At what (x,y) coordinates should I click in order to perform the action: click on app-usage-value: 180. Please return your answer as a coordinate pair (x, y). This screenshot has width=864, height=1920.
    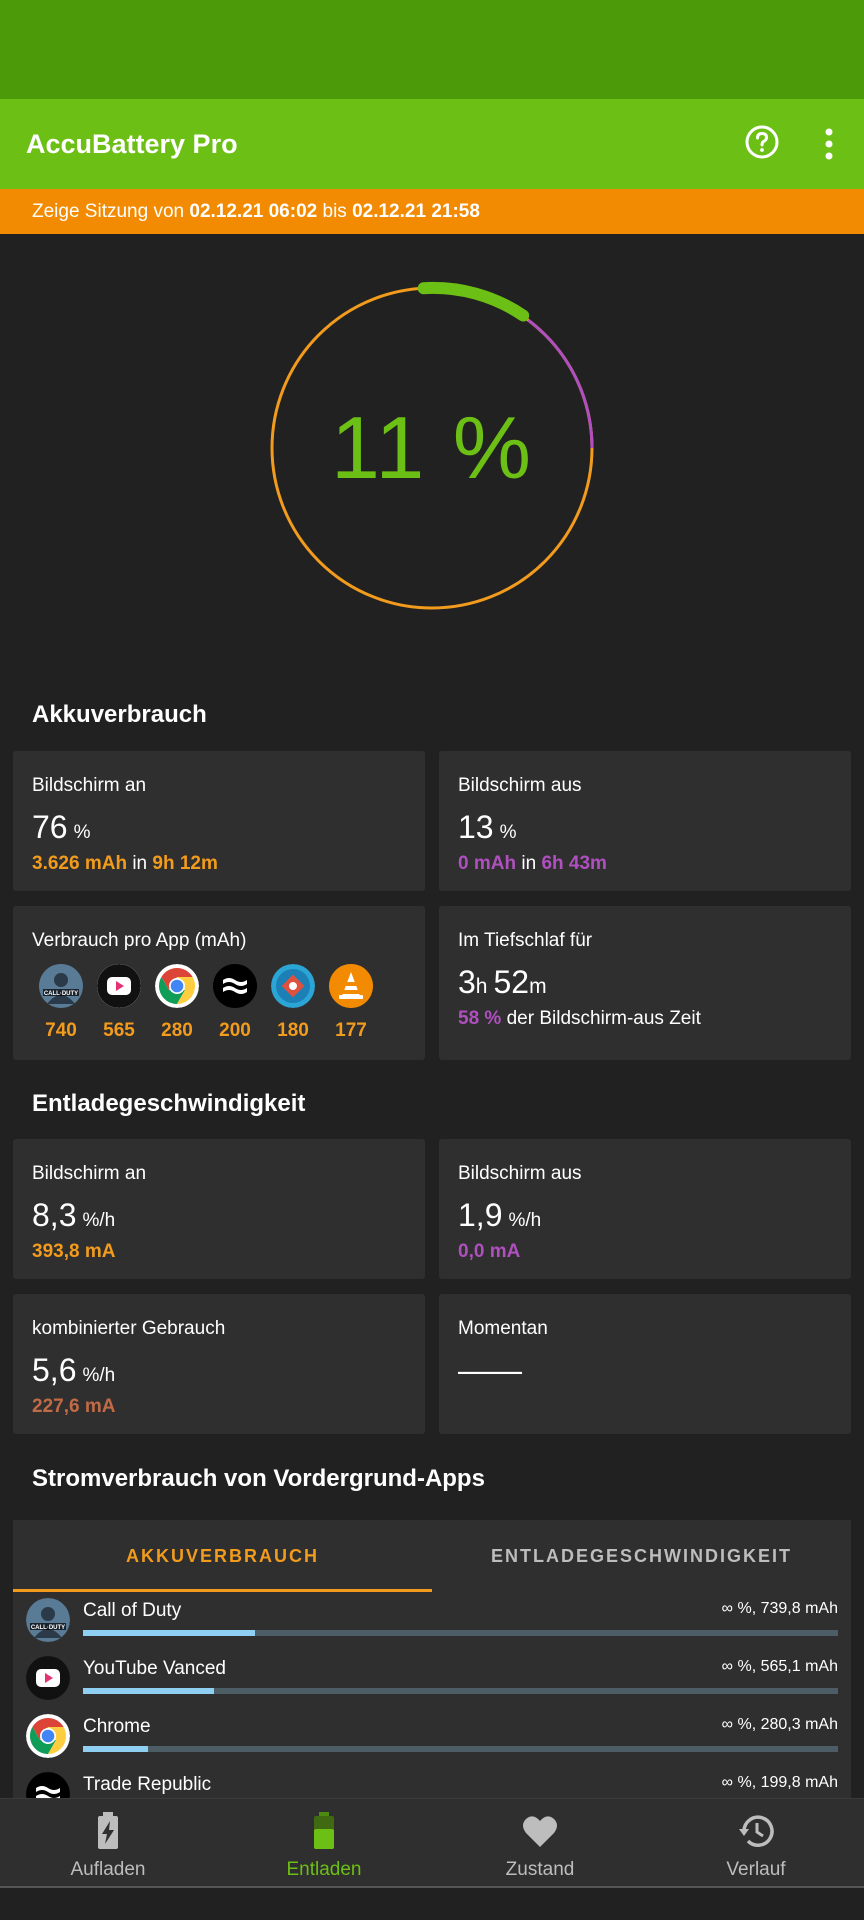
    Looking at the image, I should click on (293, 1030).